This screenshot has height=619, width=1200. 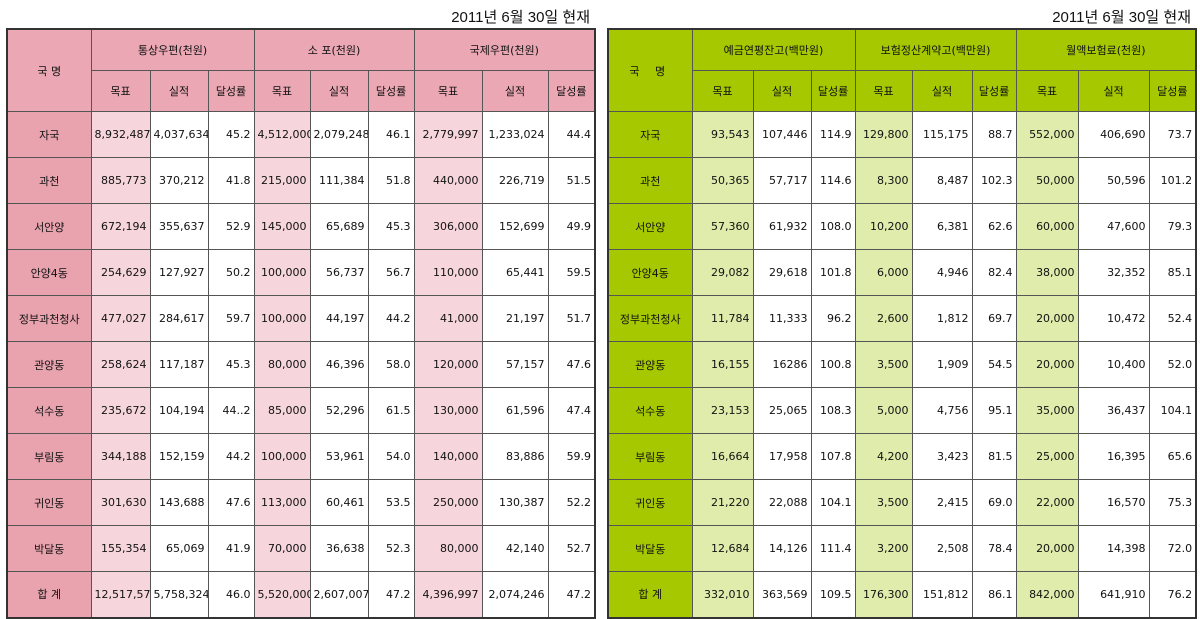 I want to click on actual-cell: 22,088, so click(x=782, y=502).